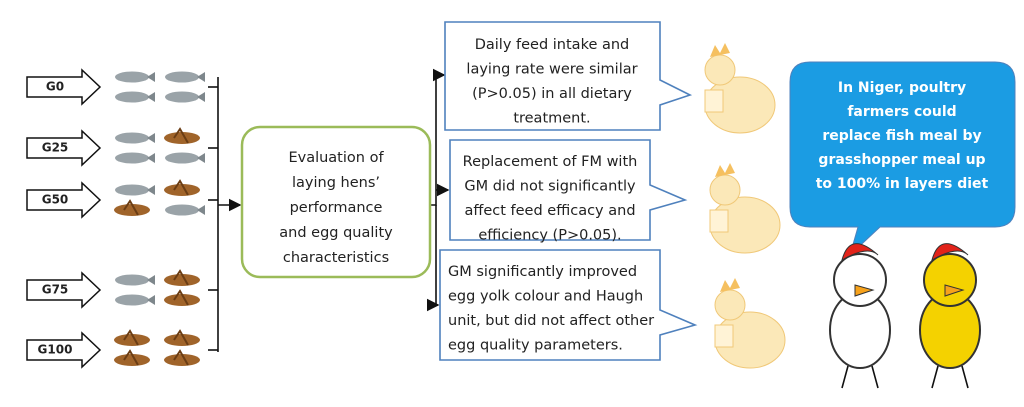 The height and width of the screenshot is (407, 1024). I want to click on input-label: G50, so click(55, 200).